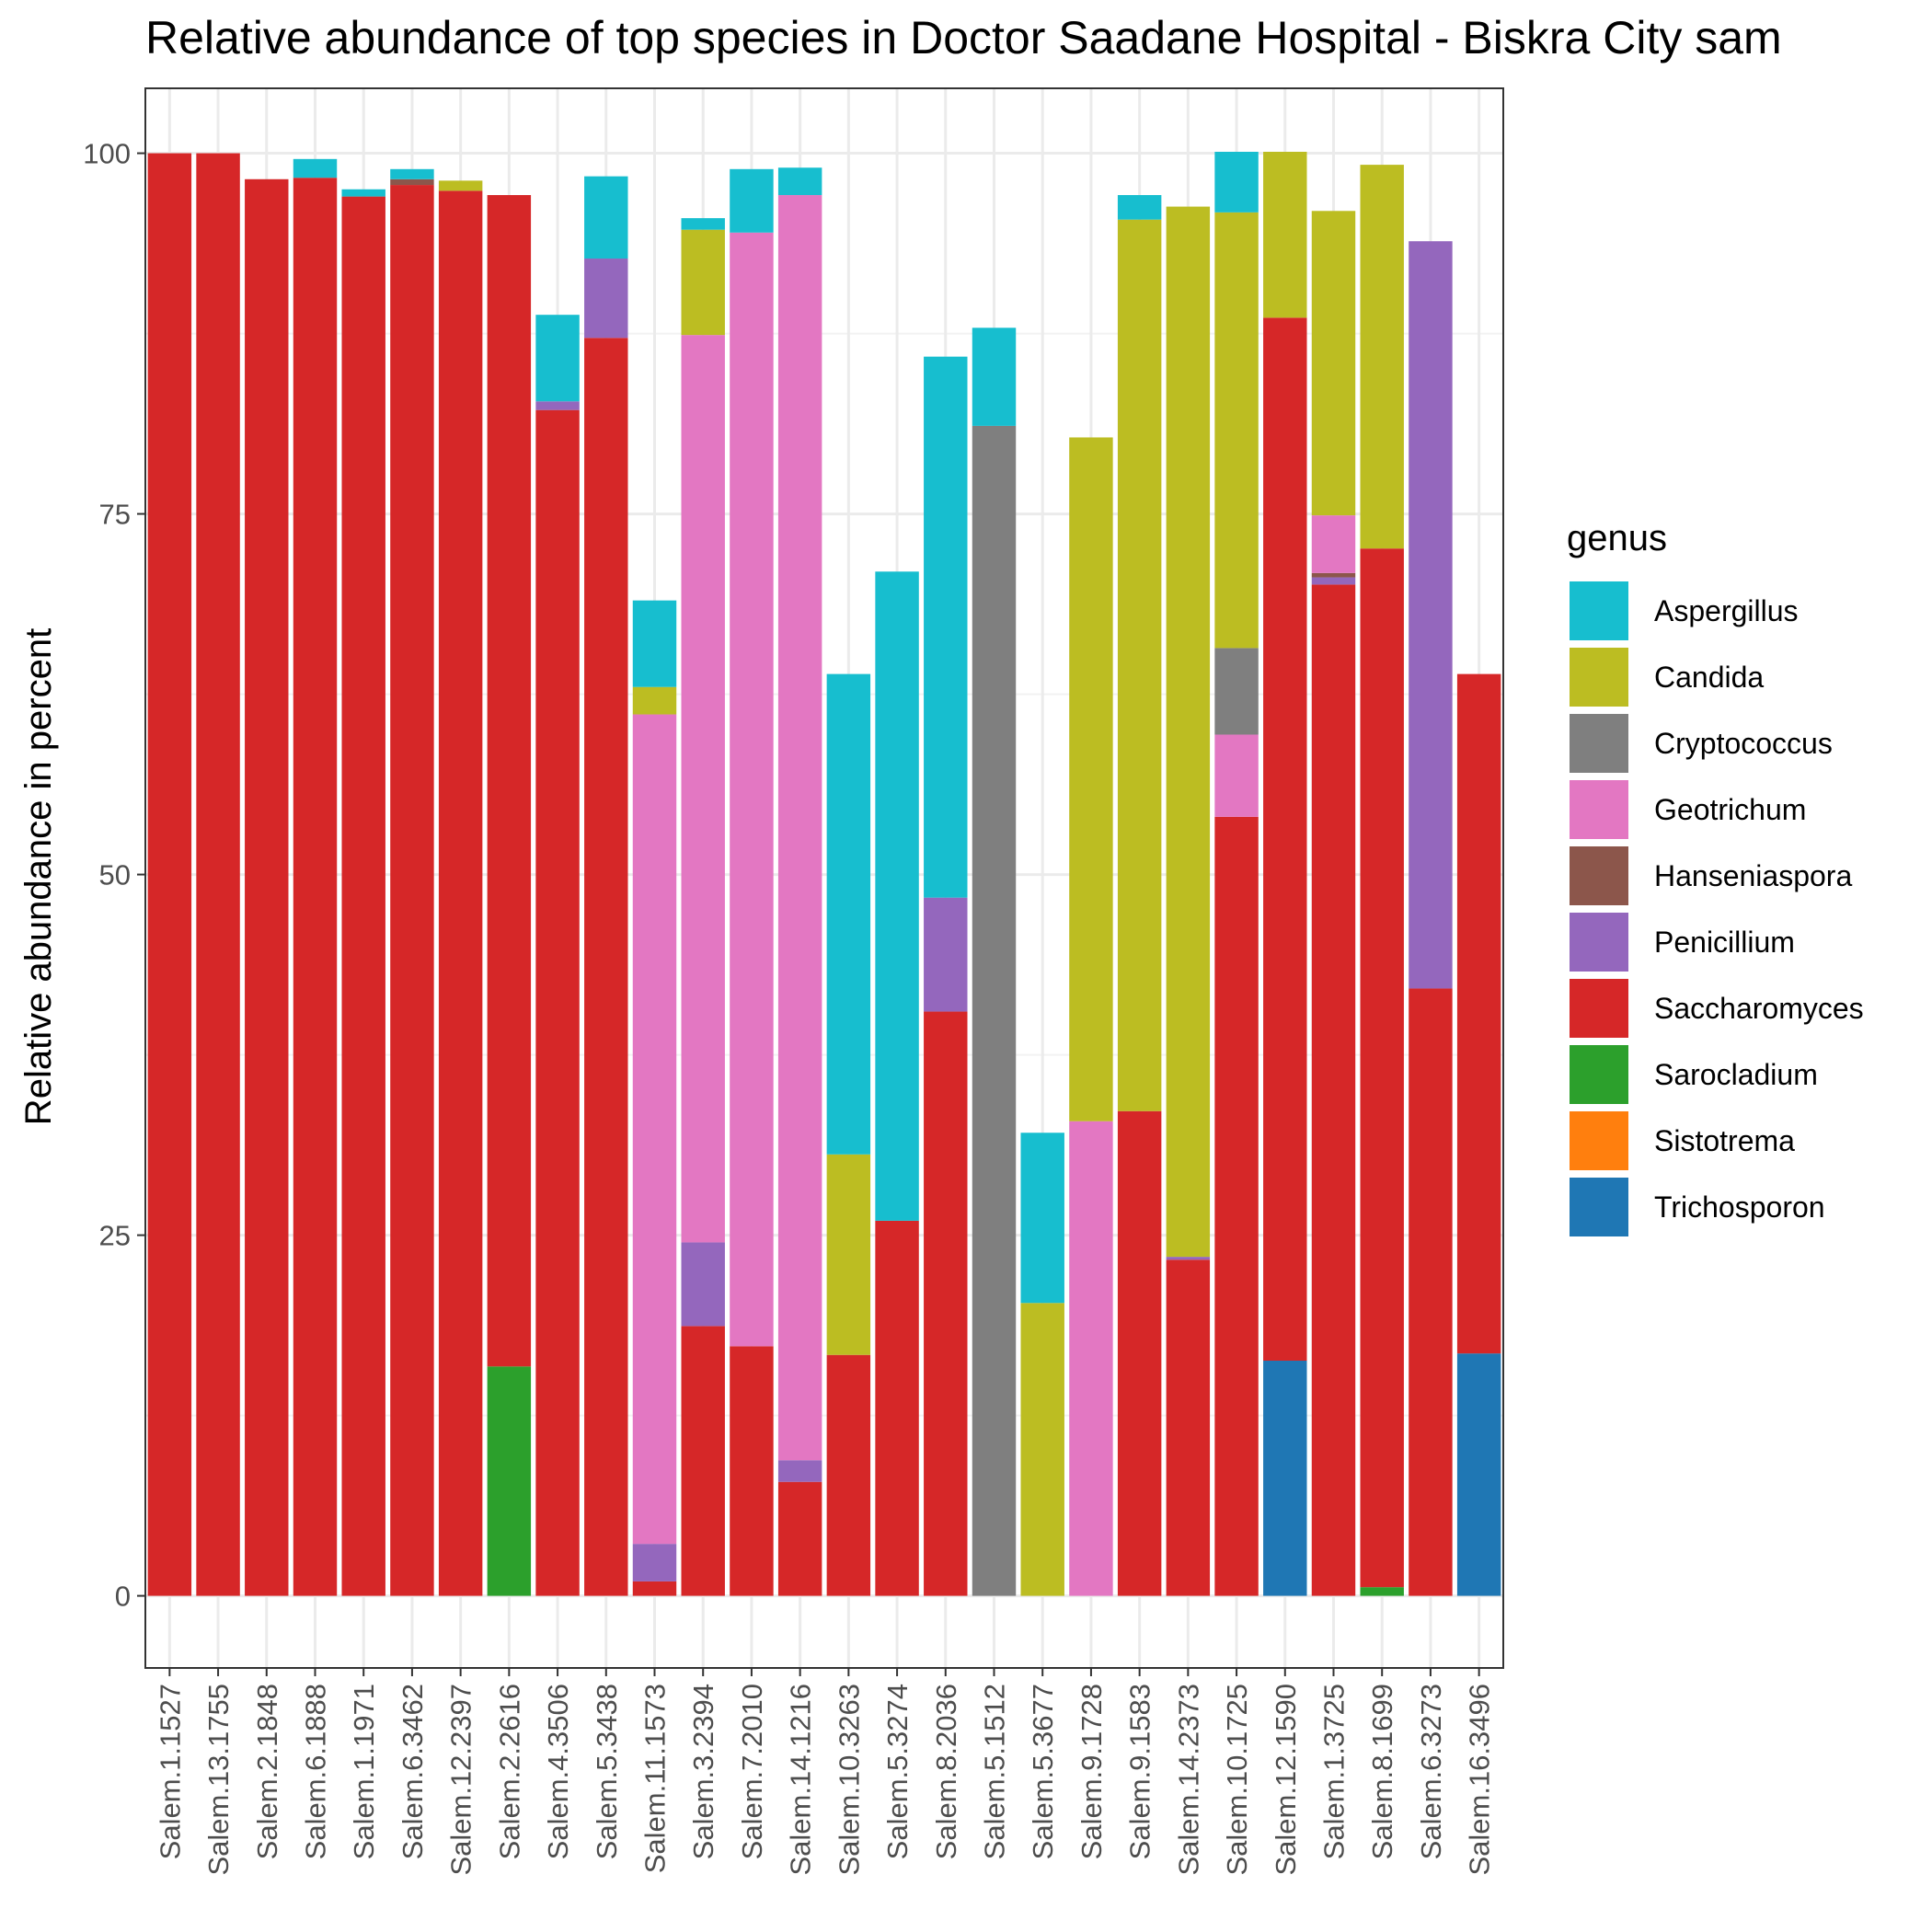  I want to click on x-tick-label: Salem.5.3677, so click(1043, 1771).